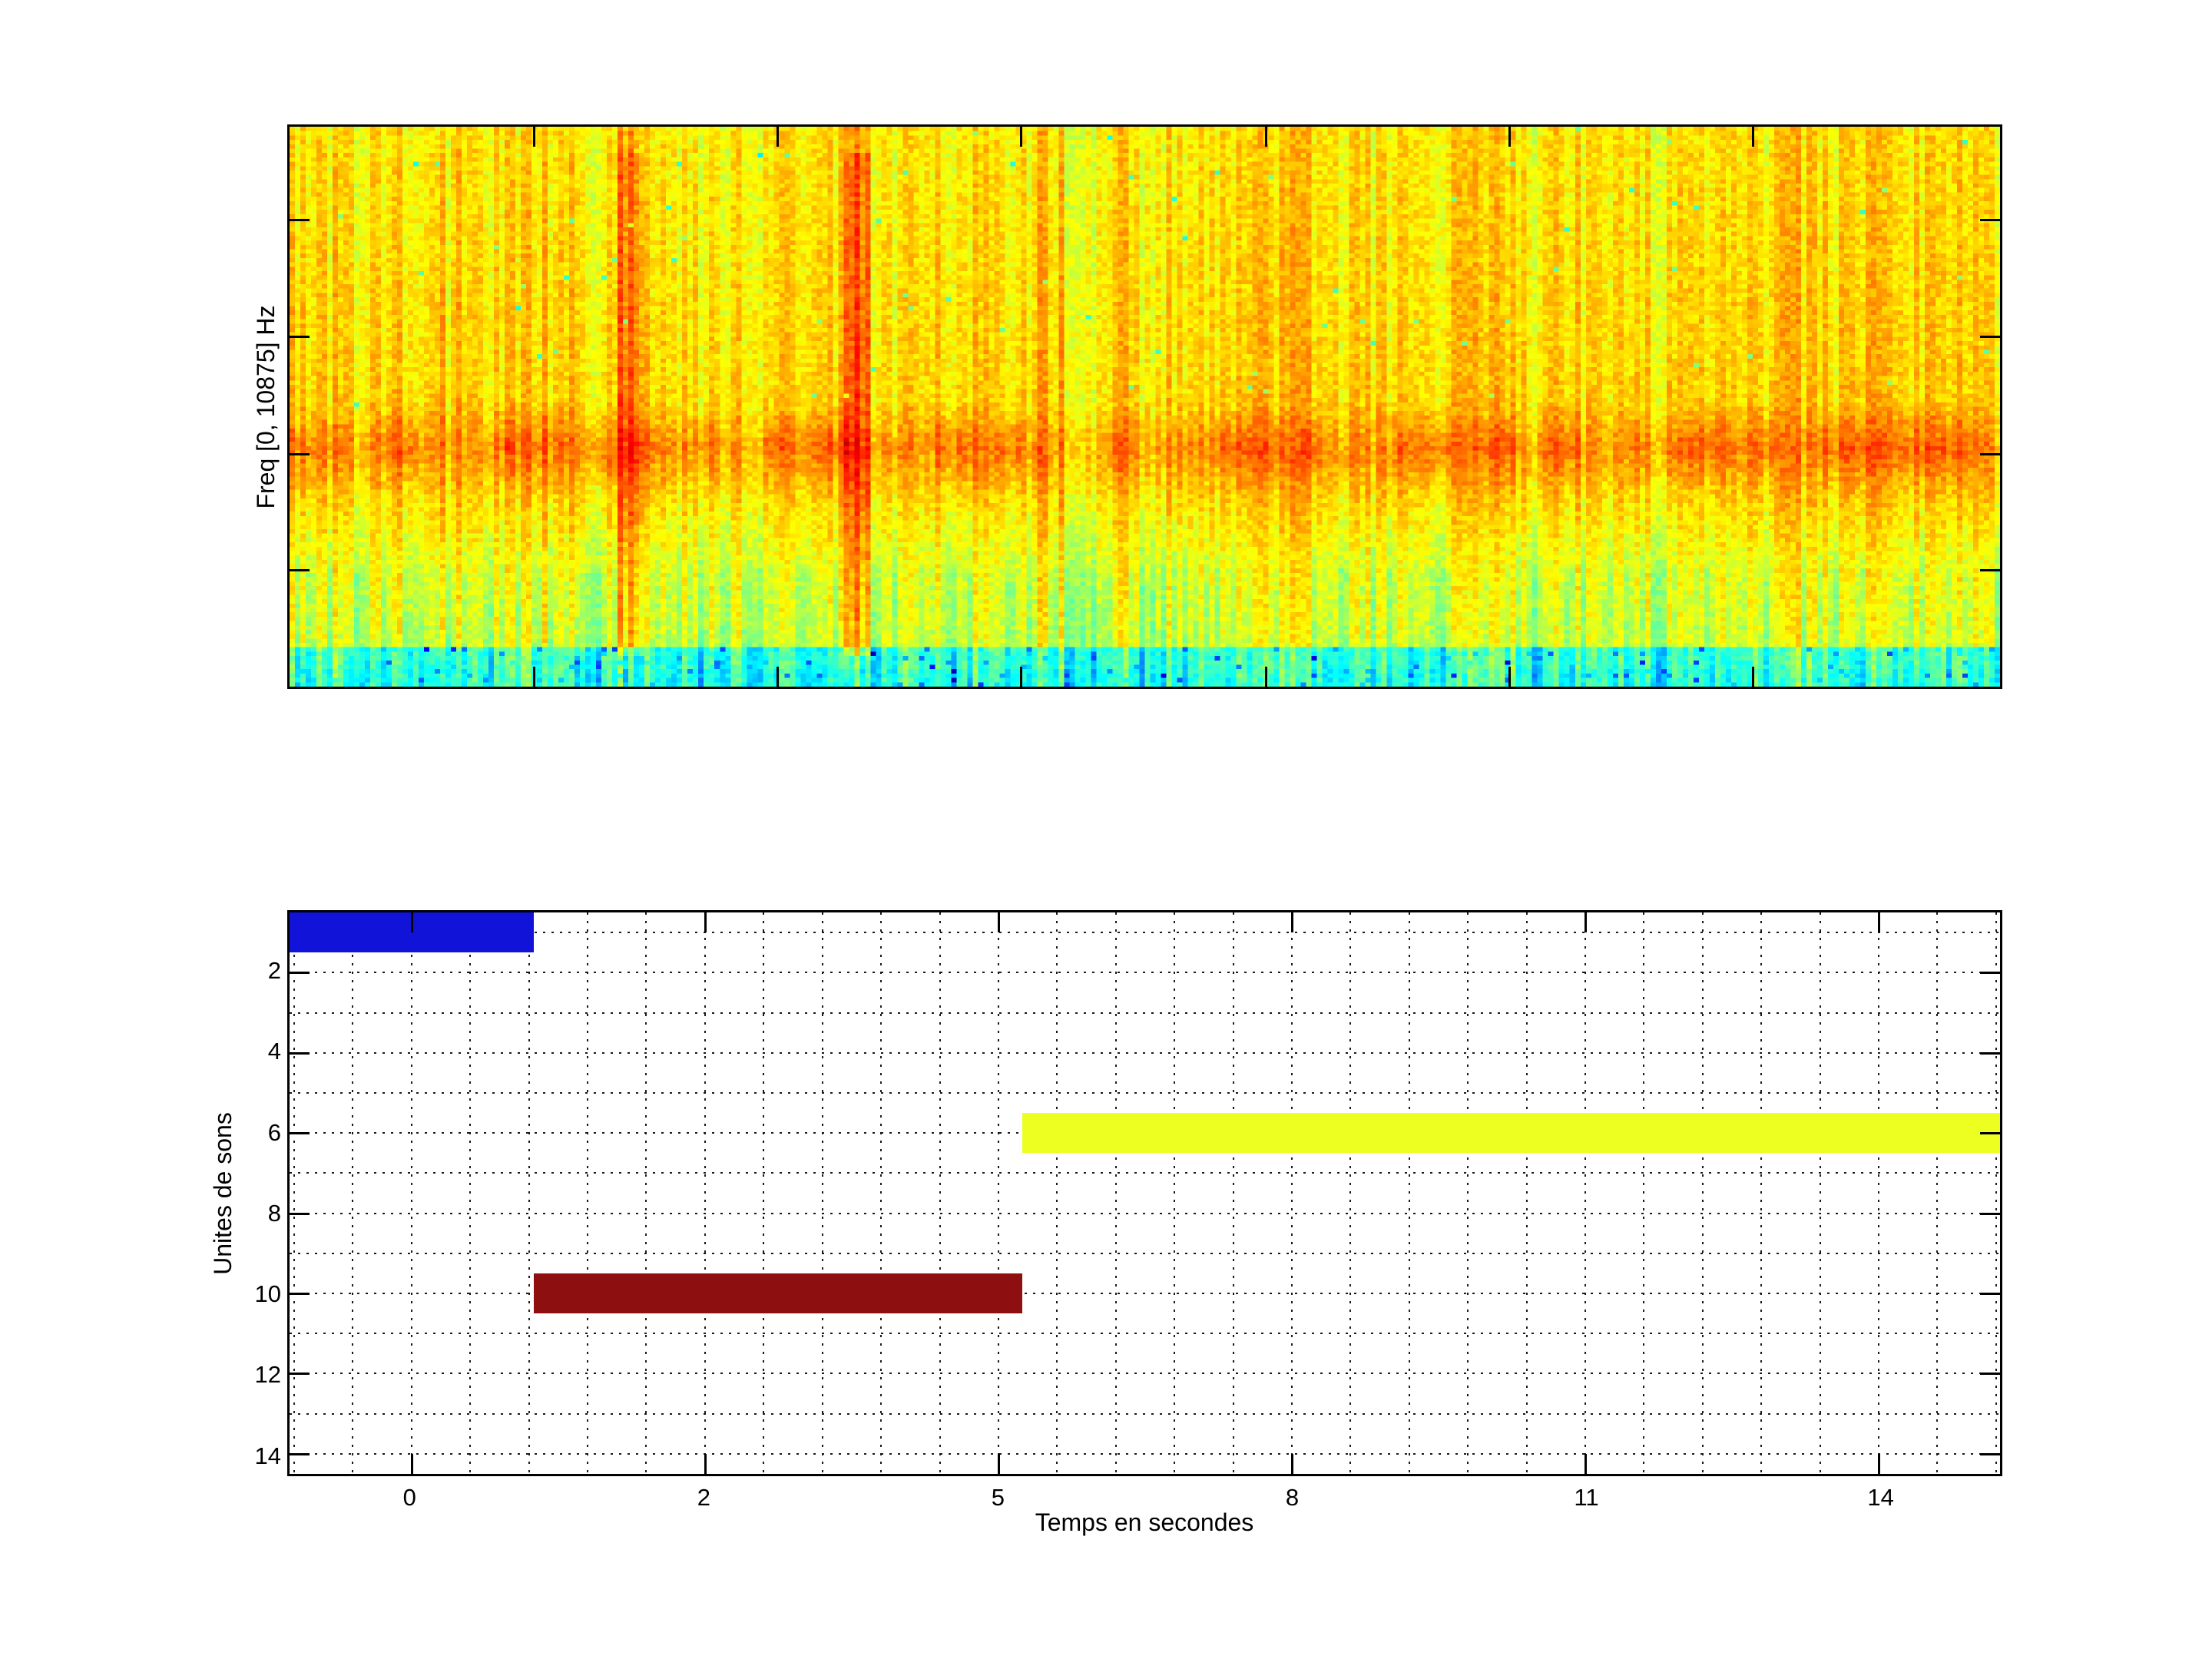 The width and height of the screenshot is (2212, 1659). I want to click on spectrogram-ylabel: Freq [0, 10875] Hz, so click(266, 407).